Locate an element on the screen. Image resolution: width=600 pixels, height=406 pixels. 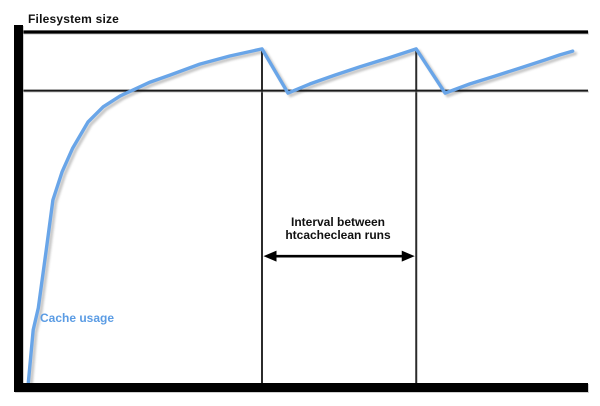
cache-usage-label: Cache usage is located at coordinates (77, 318).